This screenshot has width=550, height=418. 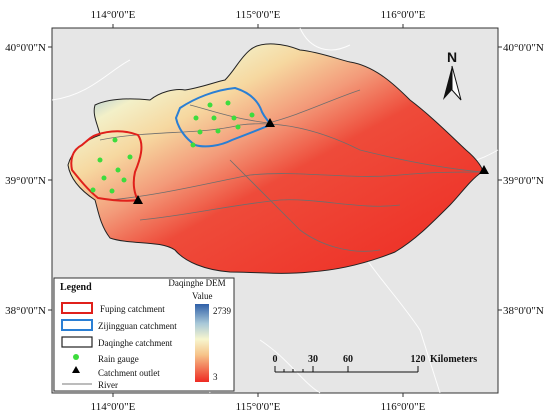 I want to click on catchment-outlets, so click(x=311, y=161).